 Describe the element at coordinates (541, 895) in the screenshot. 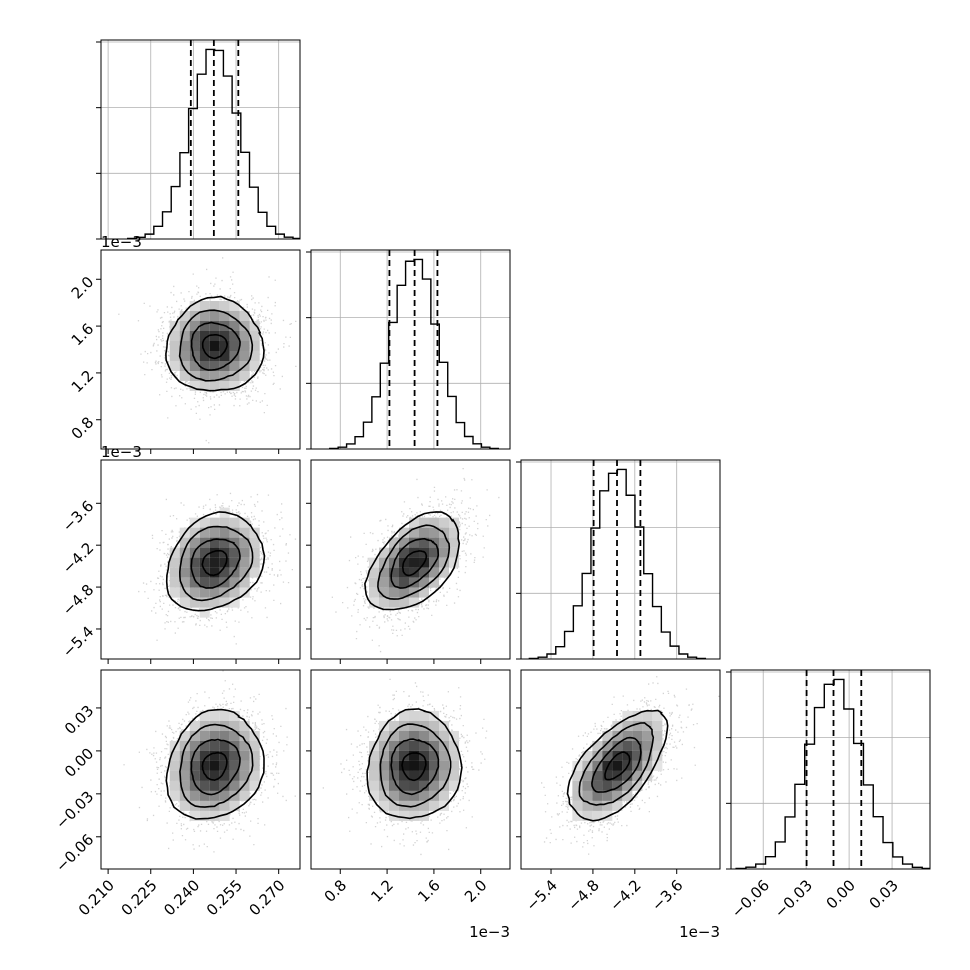

I see `x-tick-label: −5.4` at that location.